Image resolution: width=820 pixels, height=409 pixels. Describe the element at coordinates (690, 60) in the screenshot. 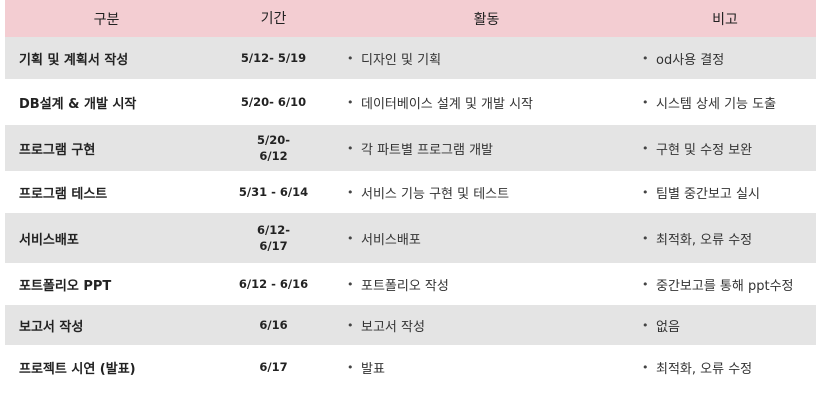

I see `note-cell-text: od사용 결정` at that location.